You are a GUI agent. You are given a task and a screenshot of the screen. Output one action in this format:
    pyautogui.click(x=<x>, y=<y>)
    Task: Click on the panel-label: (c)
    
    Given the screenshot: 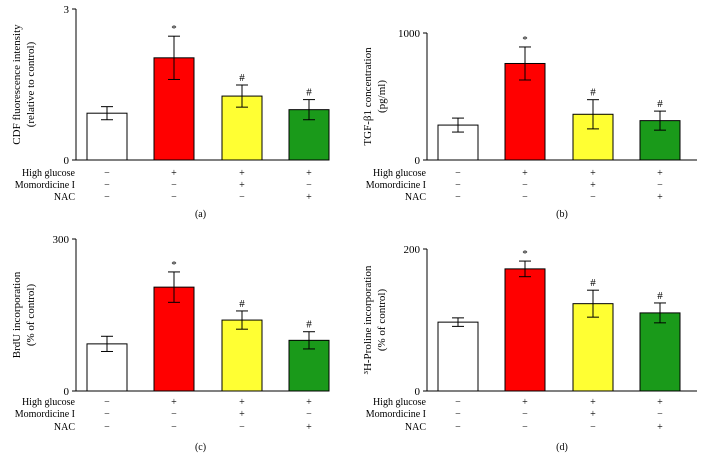 What is the action you would take?
    pyautogui.click(x=200, y=447)
    